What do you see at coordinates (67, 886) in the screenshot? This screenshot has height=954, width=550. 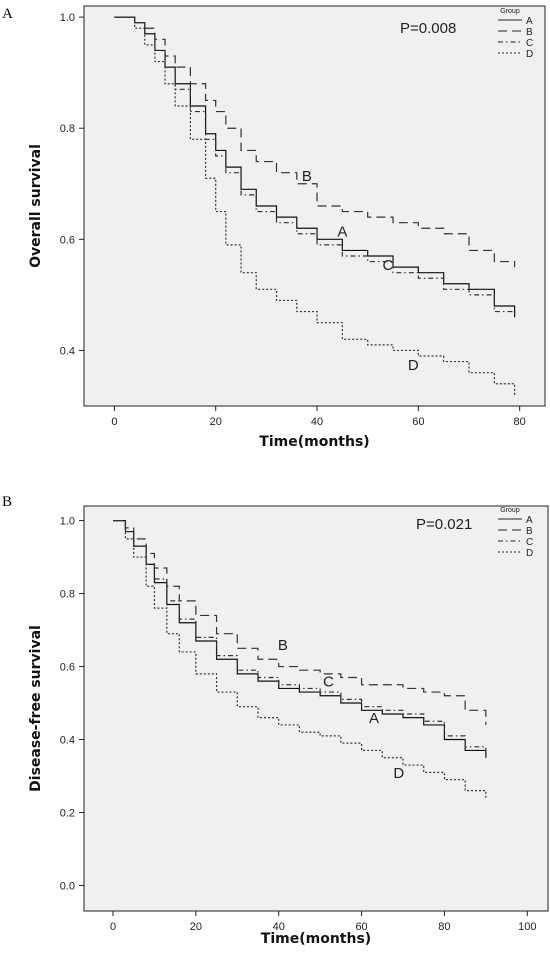 I see `y-tick-label: 0.0` at bounding box center [67, 886].